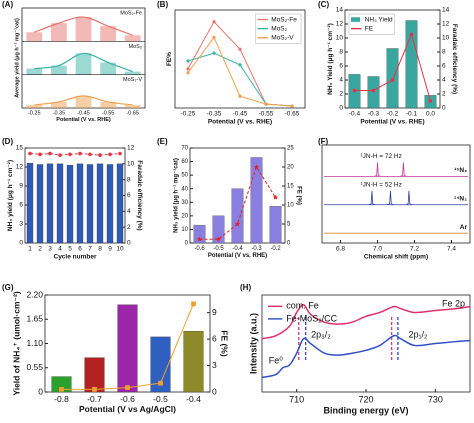  Describe the element at coordinates (414, 249) in the screenshot. I see `x-tick-label: 7.2` at that location.